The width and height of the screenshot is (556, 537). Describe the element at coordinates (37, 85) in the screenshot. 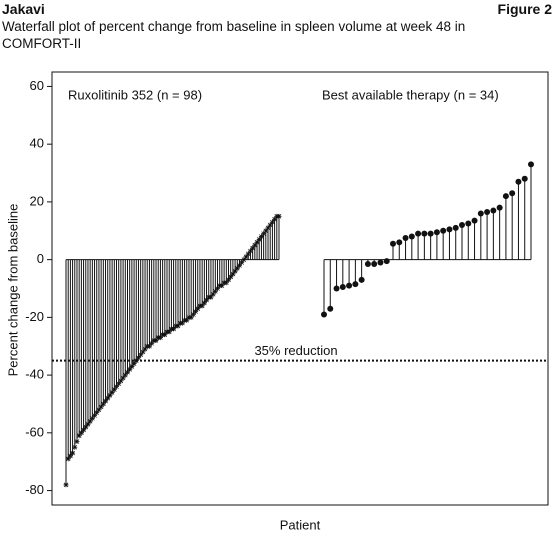

I see `y-tick-label: 60` at that location.